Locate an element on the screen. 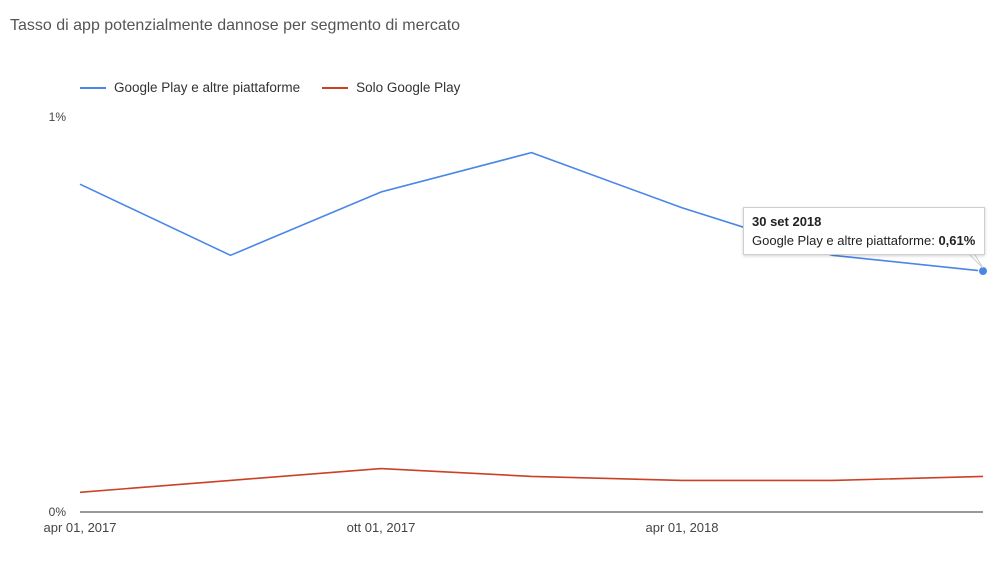  tooltip-line: Google Play e altre piattaforme: 0,61% is located at coordinates (864, 240).